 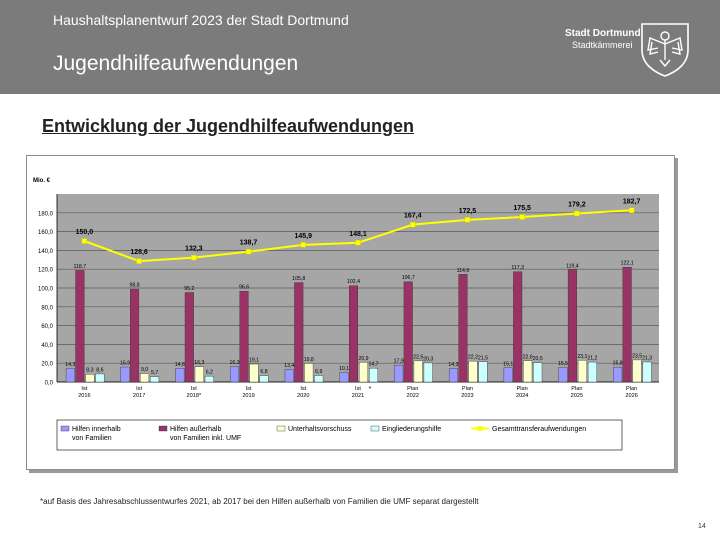 What do you see at coordinates (522, 208) in the screenshot?
I see `line-data-label: 175,5` at bounding box center [522, 208].